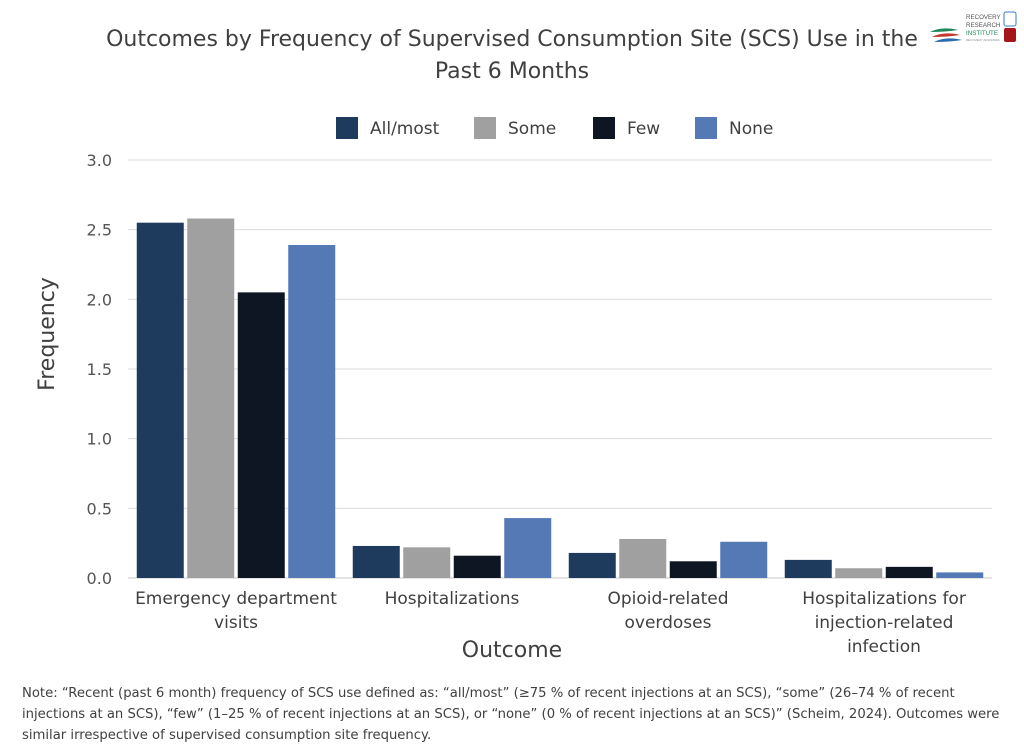  I want to click on y-axis-ticks: 0.0 0.5 1.0 1.5 2.0 2.5 3.0, so click(99, 369).